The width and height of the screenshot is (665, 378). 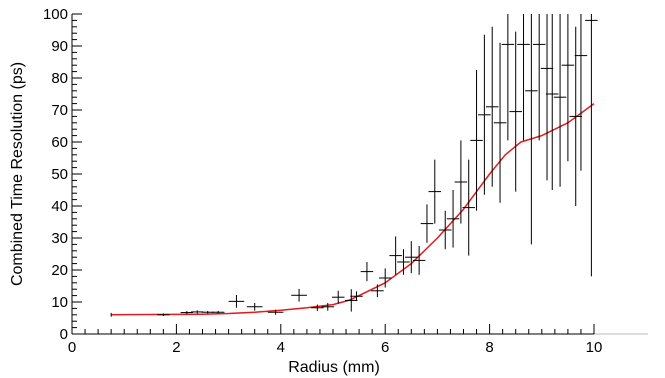 What do you see at coordinates (59, 46) in the screenshot?
I see `y-tick-label: 90` at bounding box center [59, 46].